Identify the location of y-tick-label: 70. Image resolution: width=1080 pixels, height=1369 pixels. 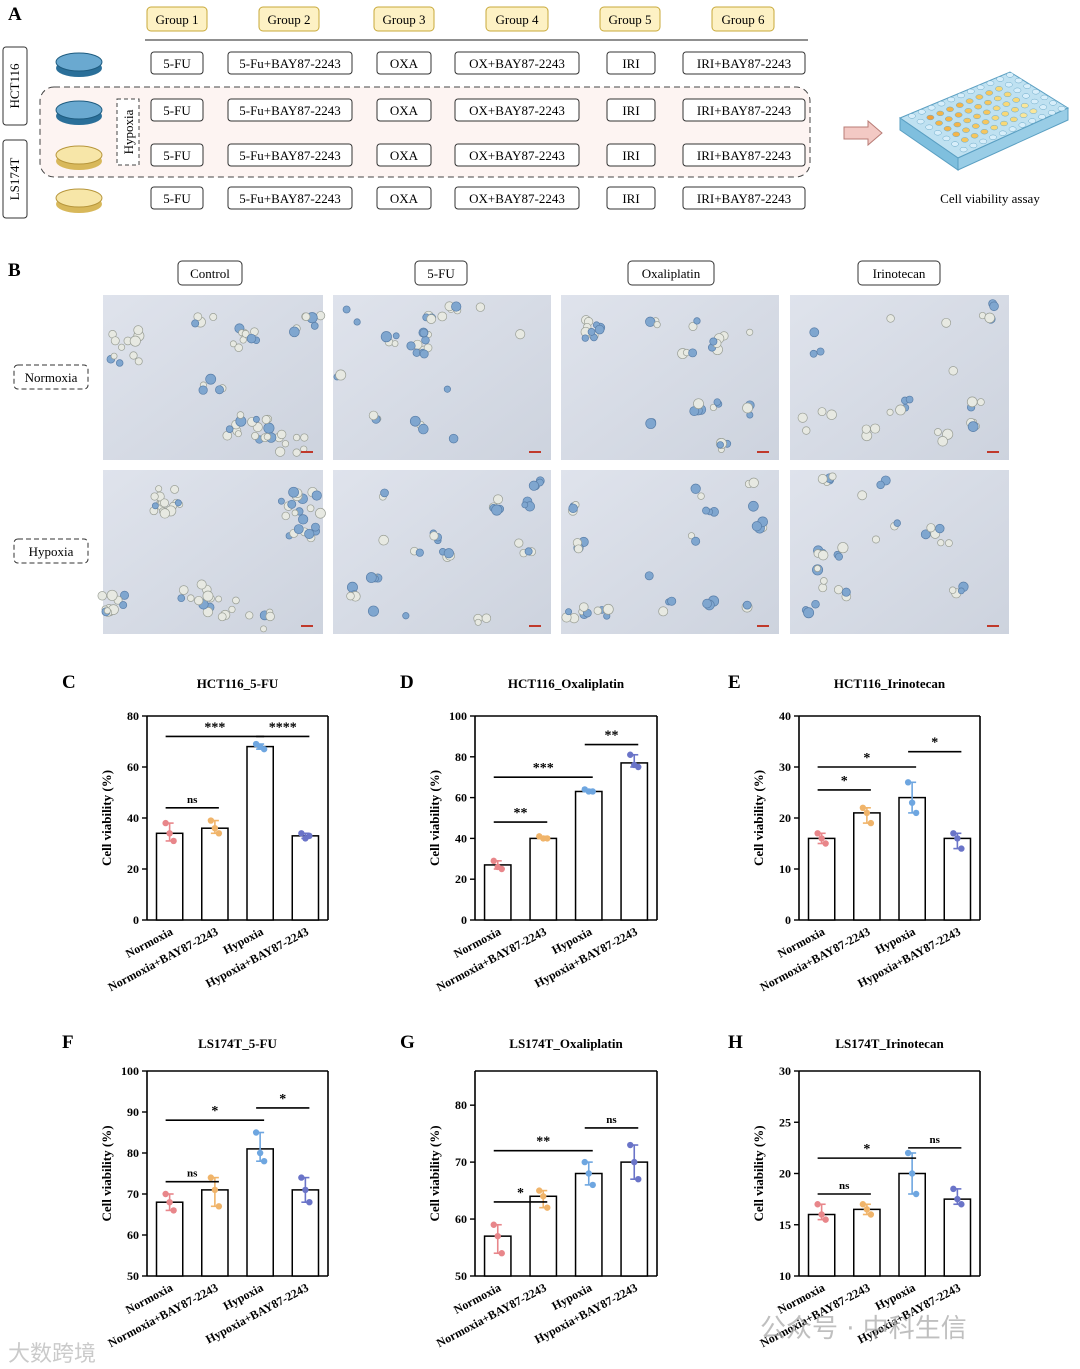
(461, 1162).